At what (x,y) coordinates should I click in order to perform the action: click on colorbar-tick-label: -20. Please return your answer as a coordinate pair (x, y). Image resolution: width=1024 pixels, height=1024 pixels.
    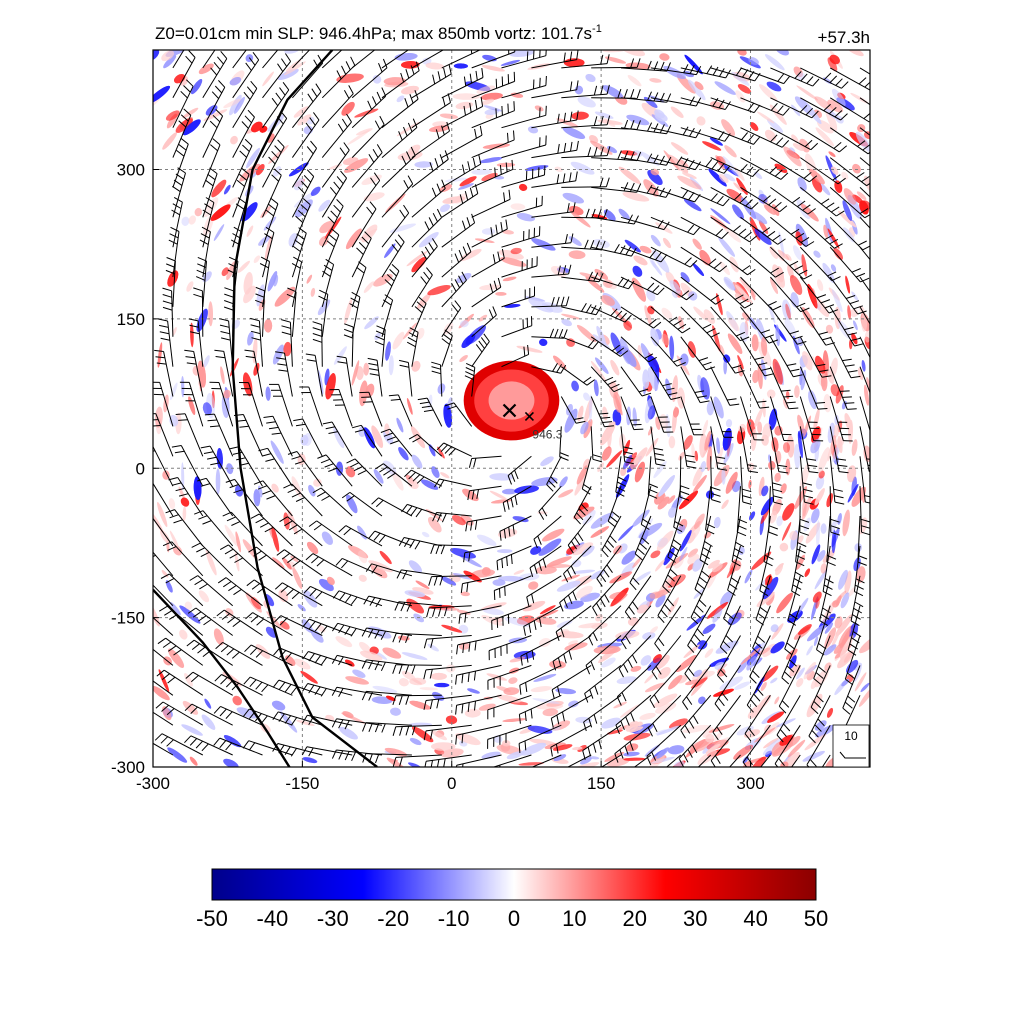
    Looking at the image, I should click on (393, 918).